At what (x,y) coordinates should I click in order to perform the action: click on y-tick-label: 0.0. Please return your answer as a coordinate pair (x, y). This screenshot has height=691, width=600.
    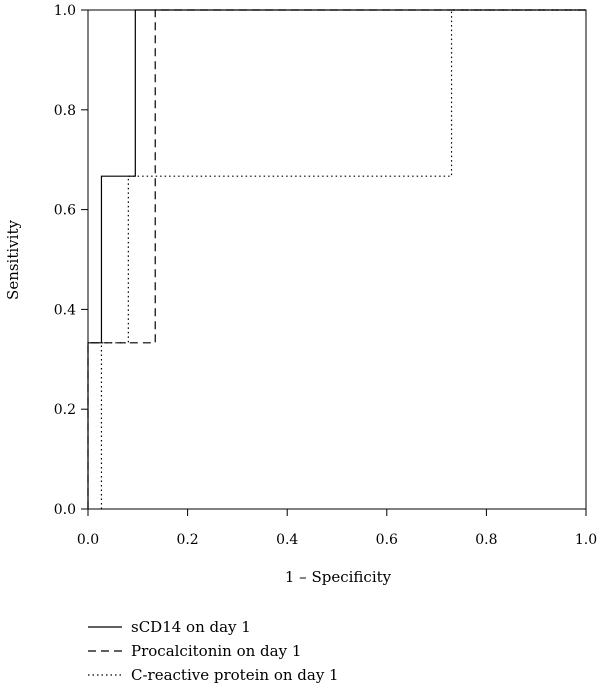
    Looking at the image, I should click on (65, 510).